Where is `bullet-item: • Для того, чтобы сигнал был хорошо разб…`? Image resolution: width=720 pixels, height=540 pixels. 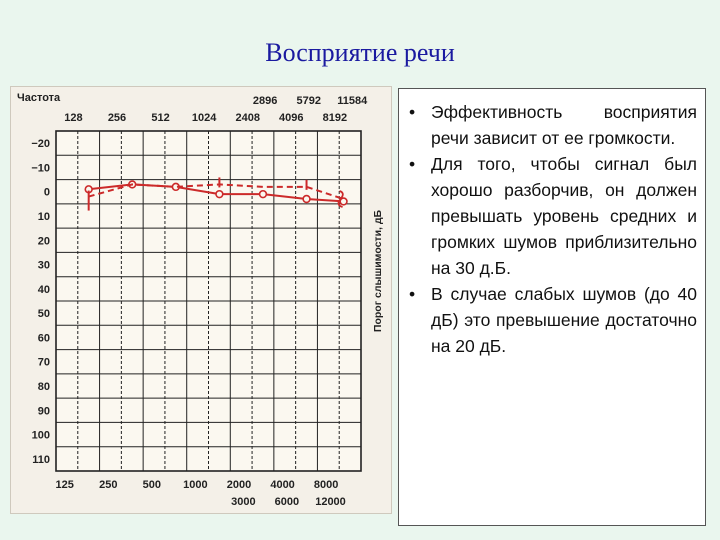 bullet-item: • Для того, чтобы сигнал был хорошо разб… is located at coordinates (553, 216).